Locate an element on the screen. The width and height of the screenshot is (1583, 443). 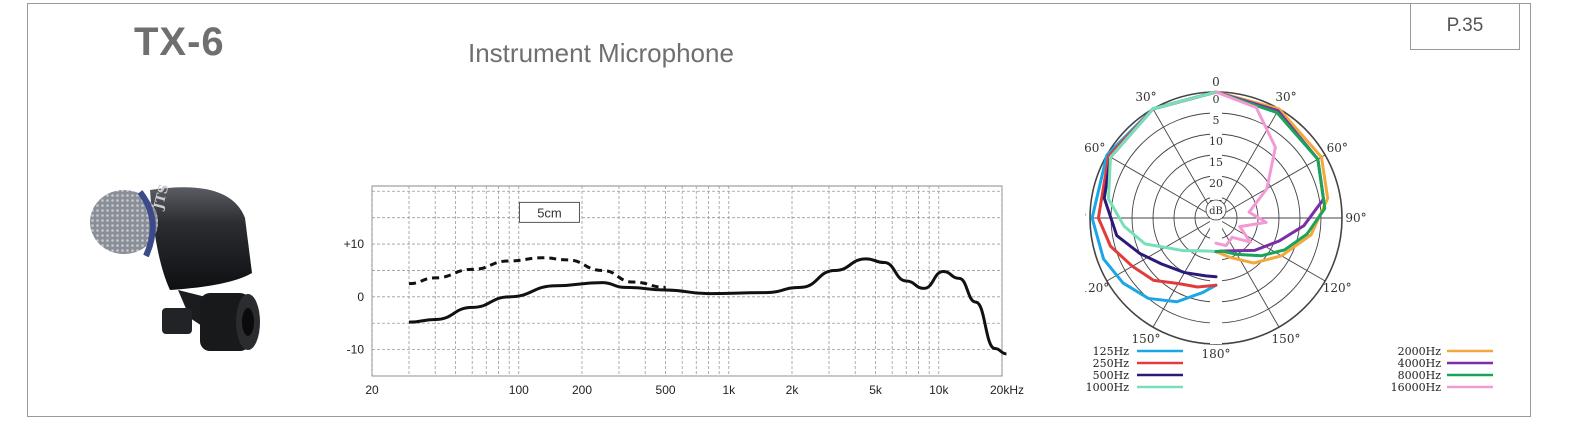
polar-curve-250hz is located at coordinates (1157, 189).